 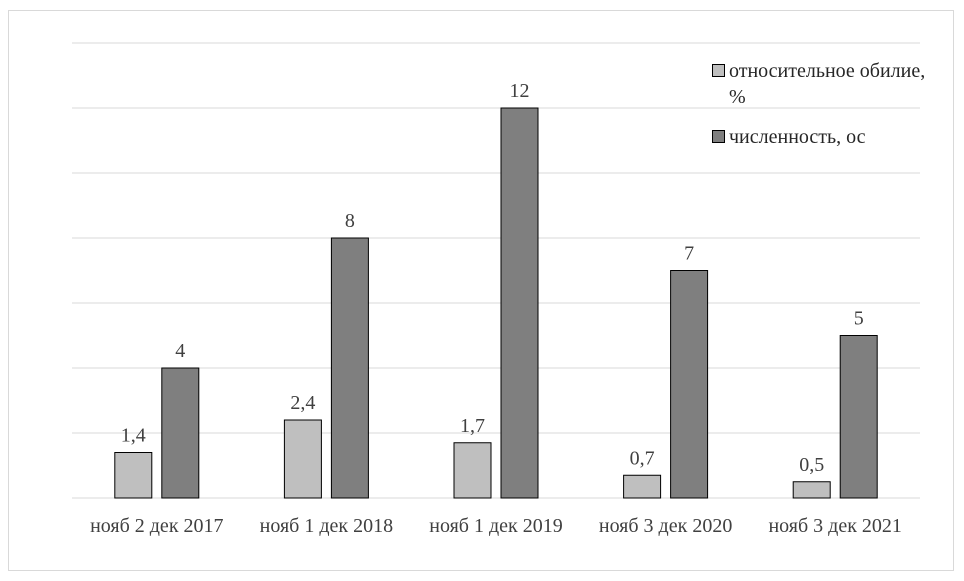 What do you see at coordinates (834, 526) in the screenshot?
I see `x-tick-label: нояб 3 дек 2021` at bounding box center [834, 526].